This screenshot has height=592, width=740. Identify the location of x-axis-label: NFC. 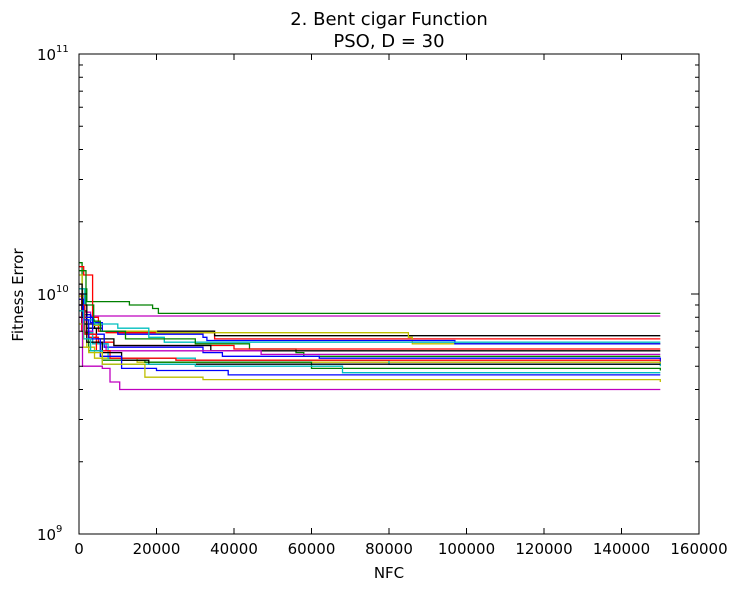
(389, 573).